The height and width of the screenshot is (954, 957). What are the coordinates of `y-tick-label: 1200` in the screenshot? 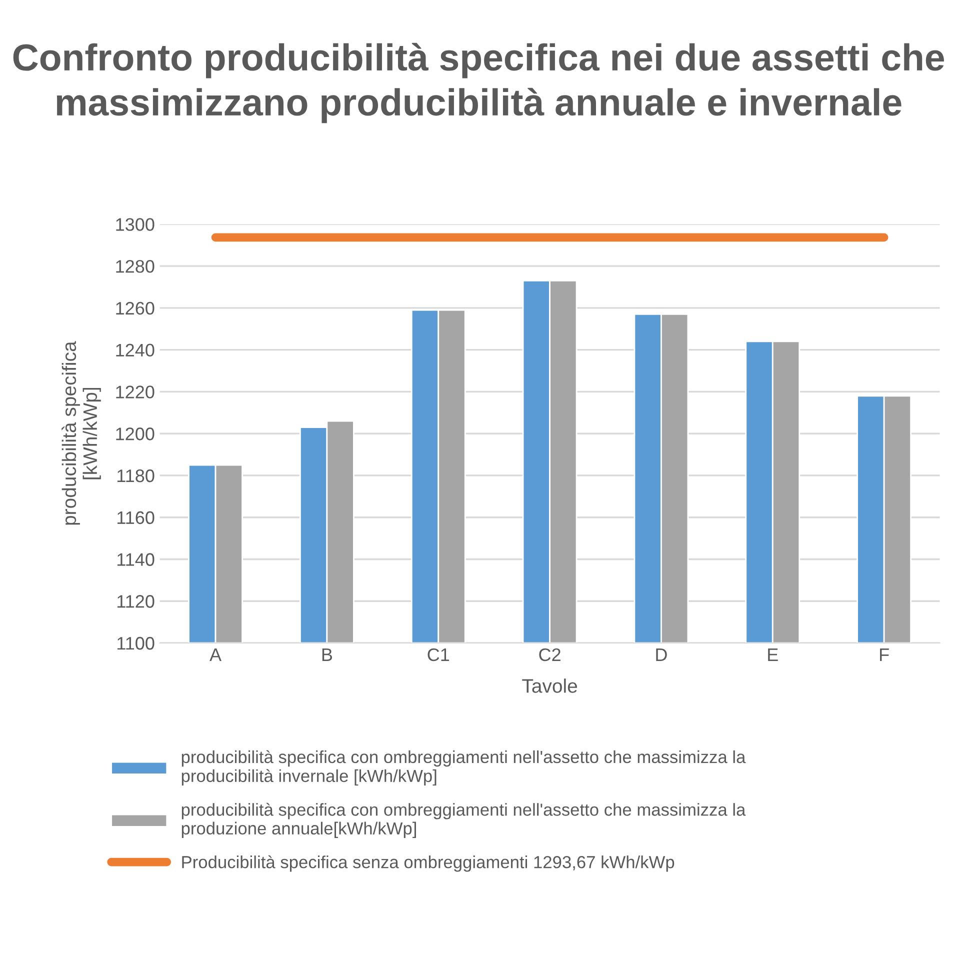 It's located at (135, 434).